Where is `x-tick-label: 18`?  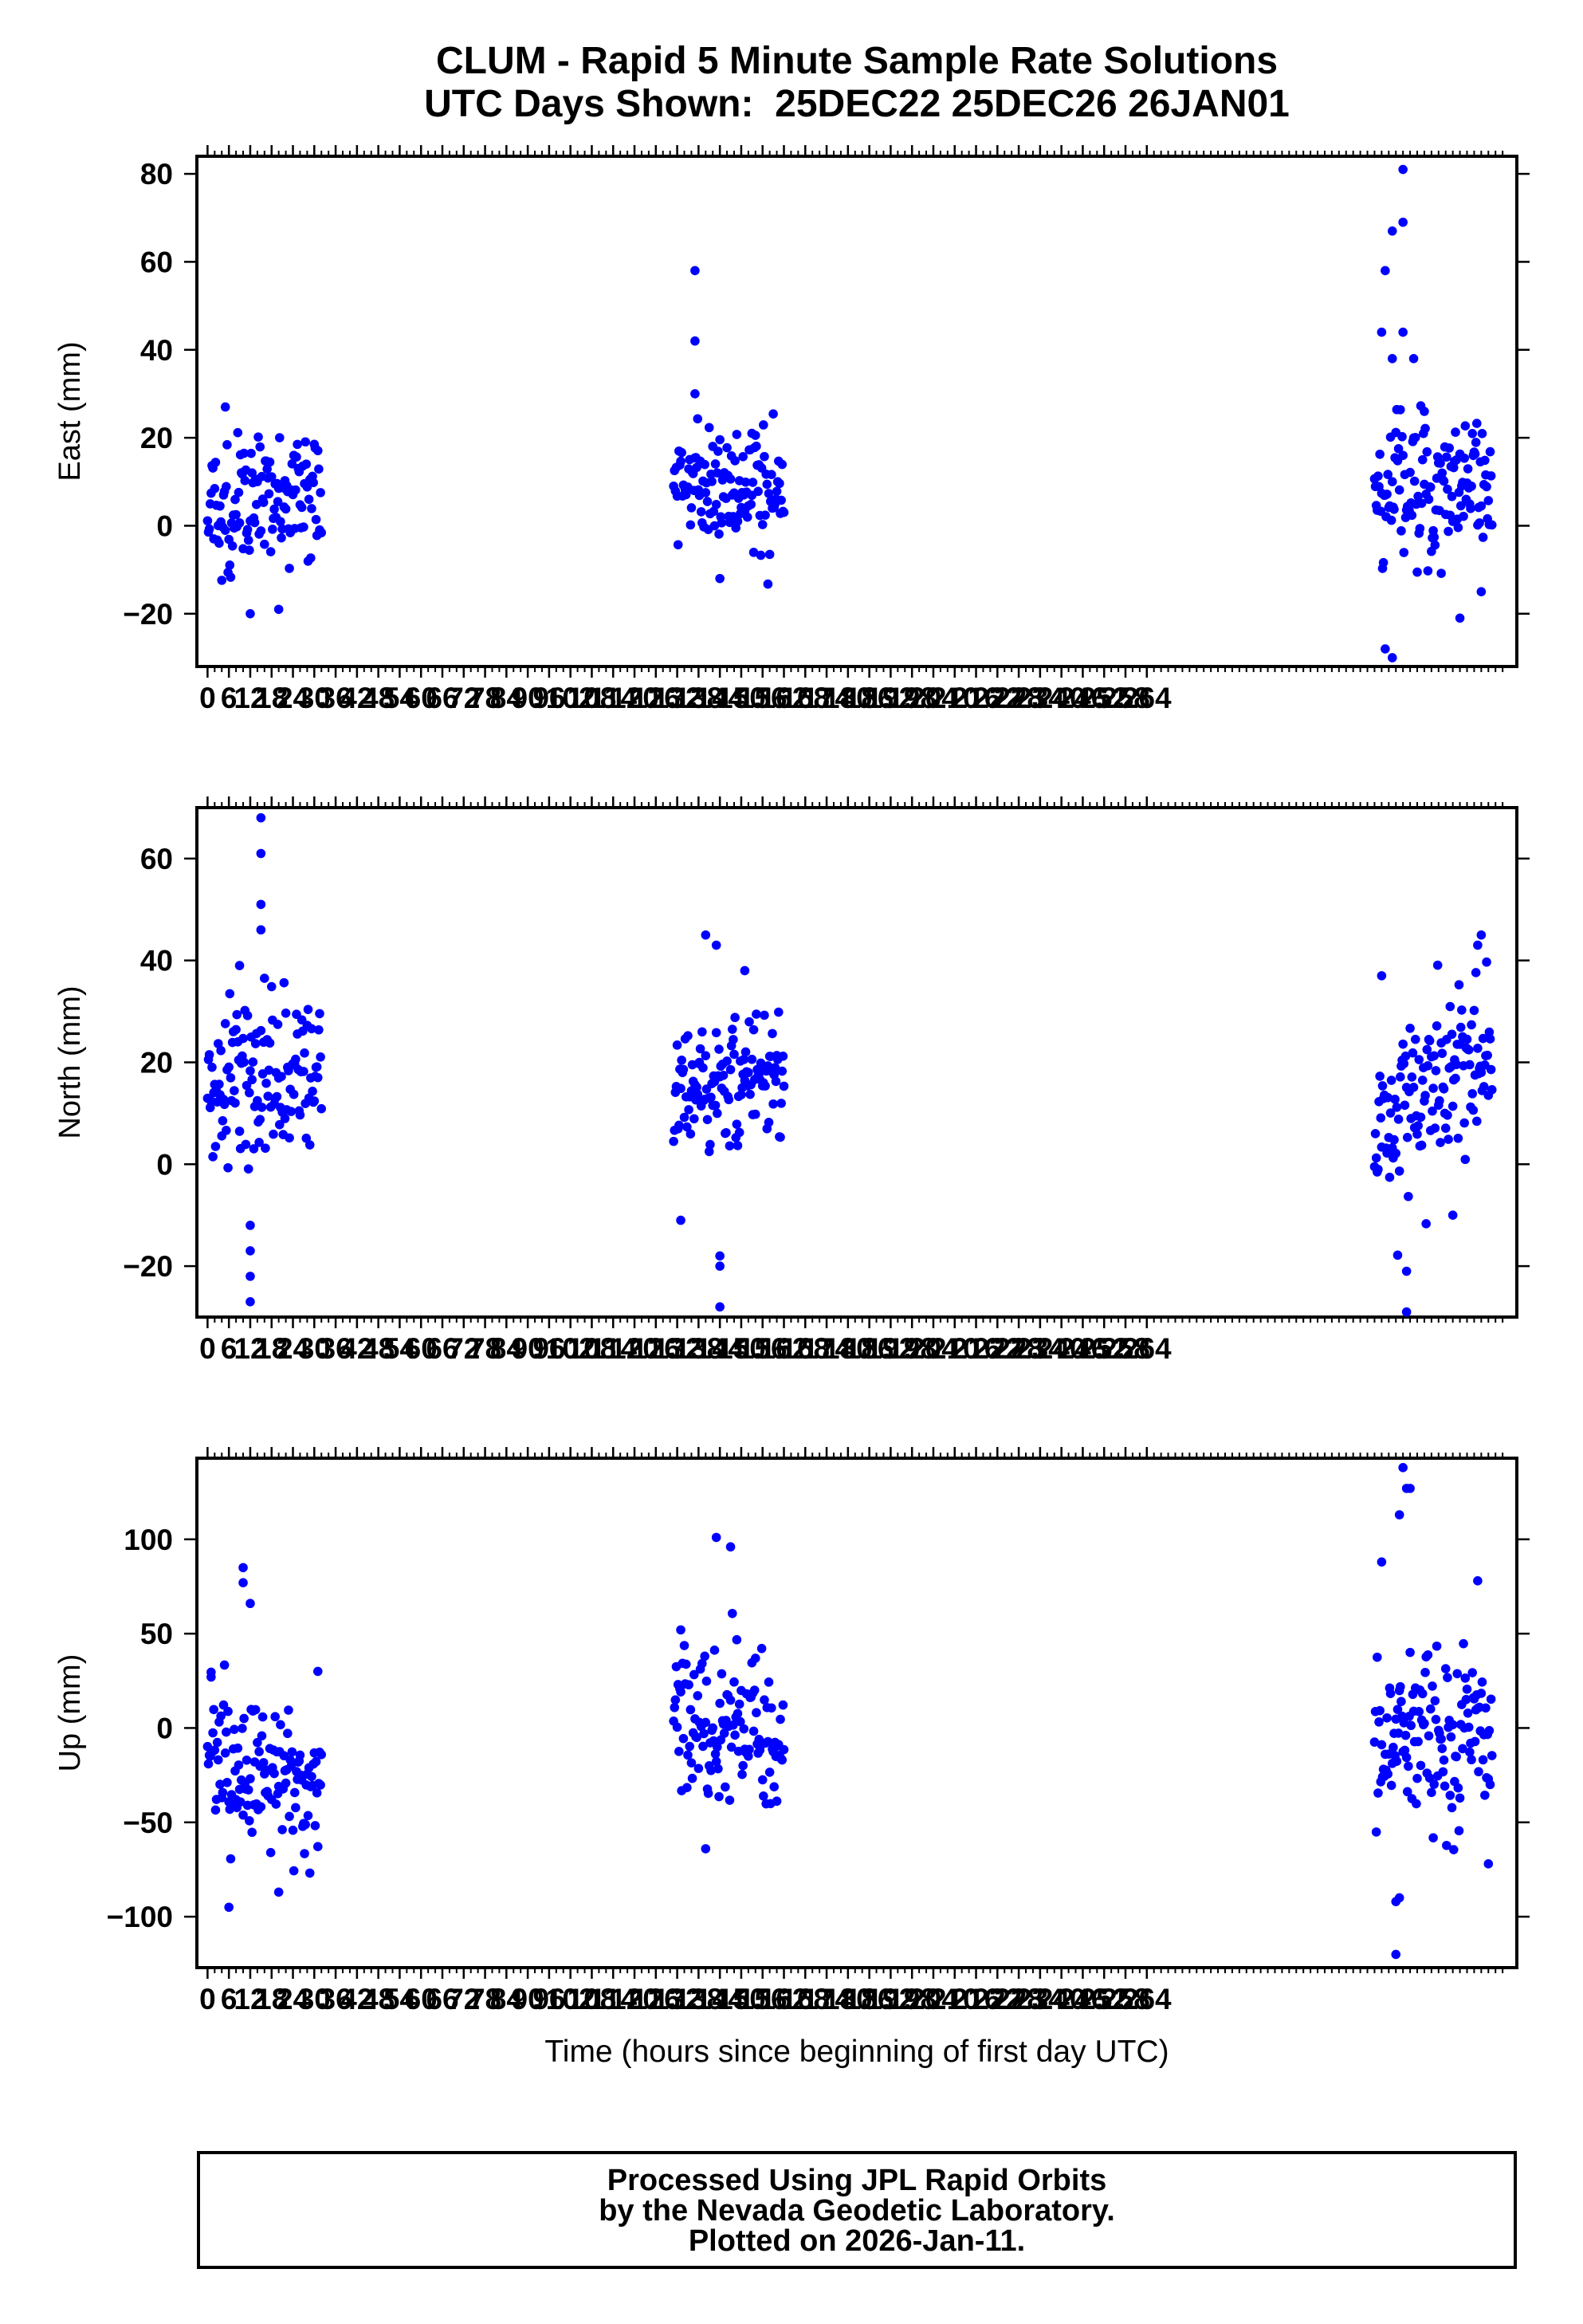
x-tick-label: 18 is located at coordinates (271, 1999).